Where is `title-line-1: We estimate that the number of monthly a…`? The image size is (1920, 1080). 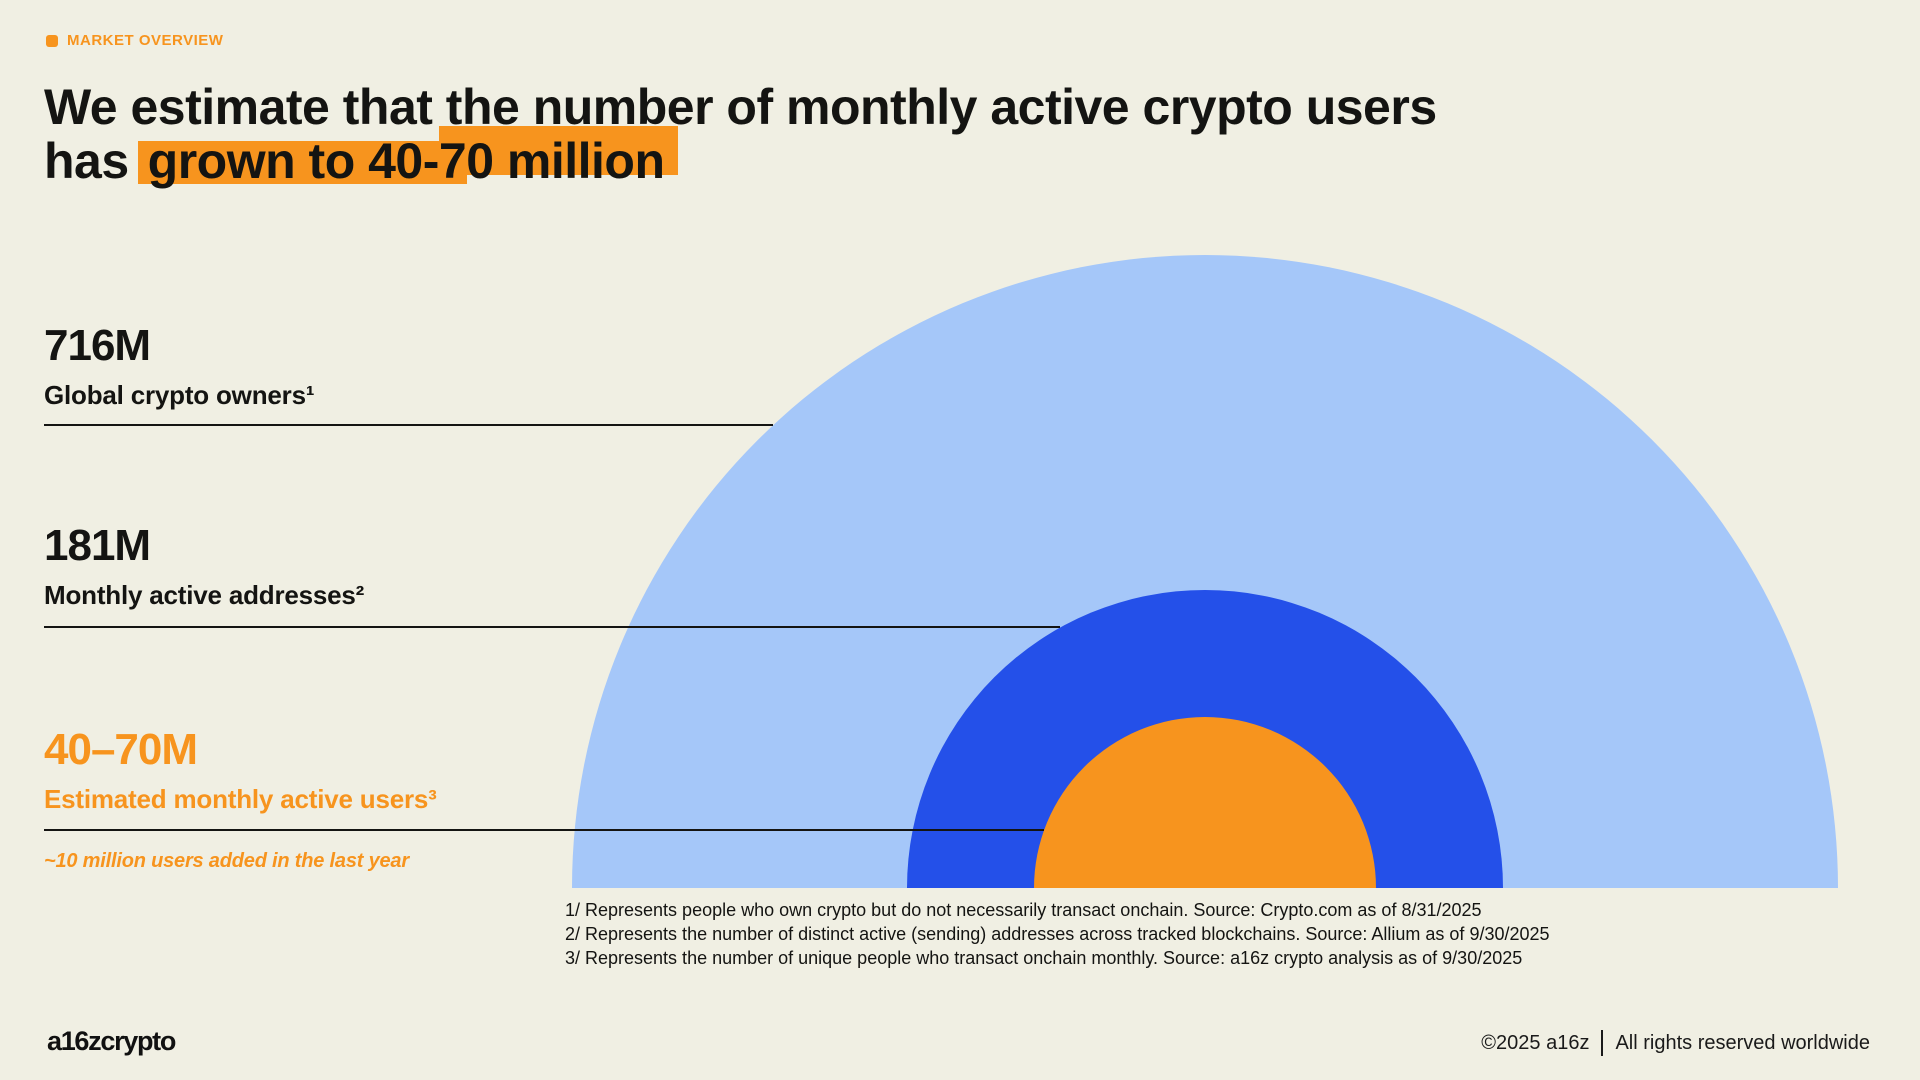
title-line-1: We estimate that the number of monthly a… is located at coordinates (740, 107).